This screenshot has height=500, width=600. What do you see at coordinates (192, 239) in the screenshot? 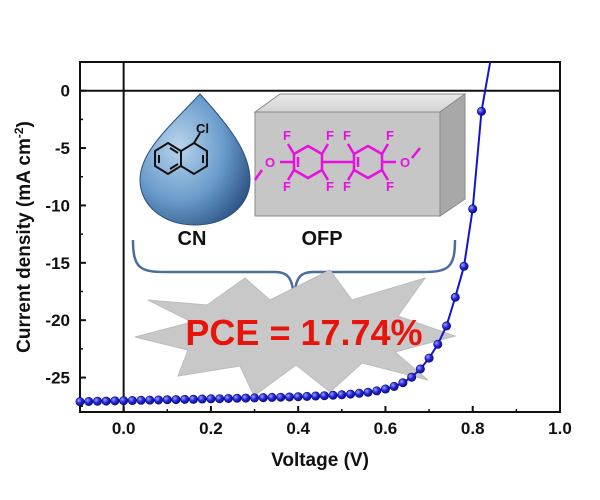
I see `cn-label: CN` at bounding box center [192, 239].